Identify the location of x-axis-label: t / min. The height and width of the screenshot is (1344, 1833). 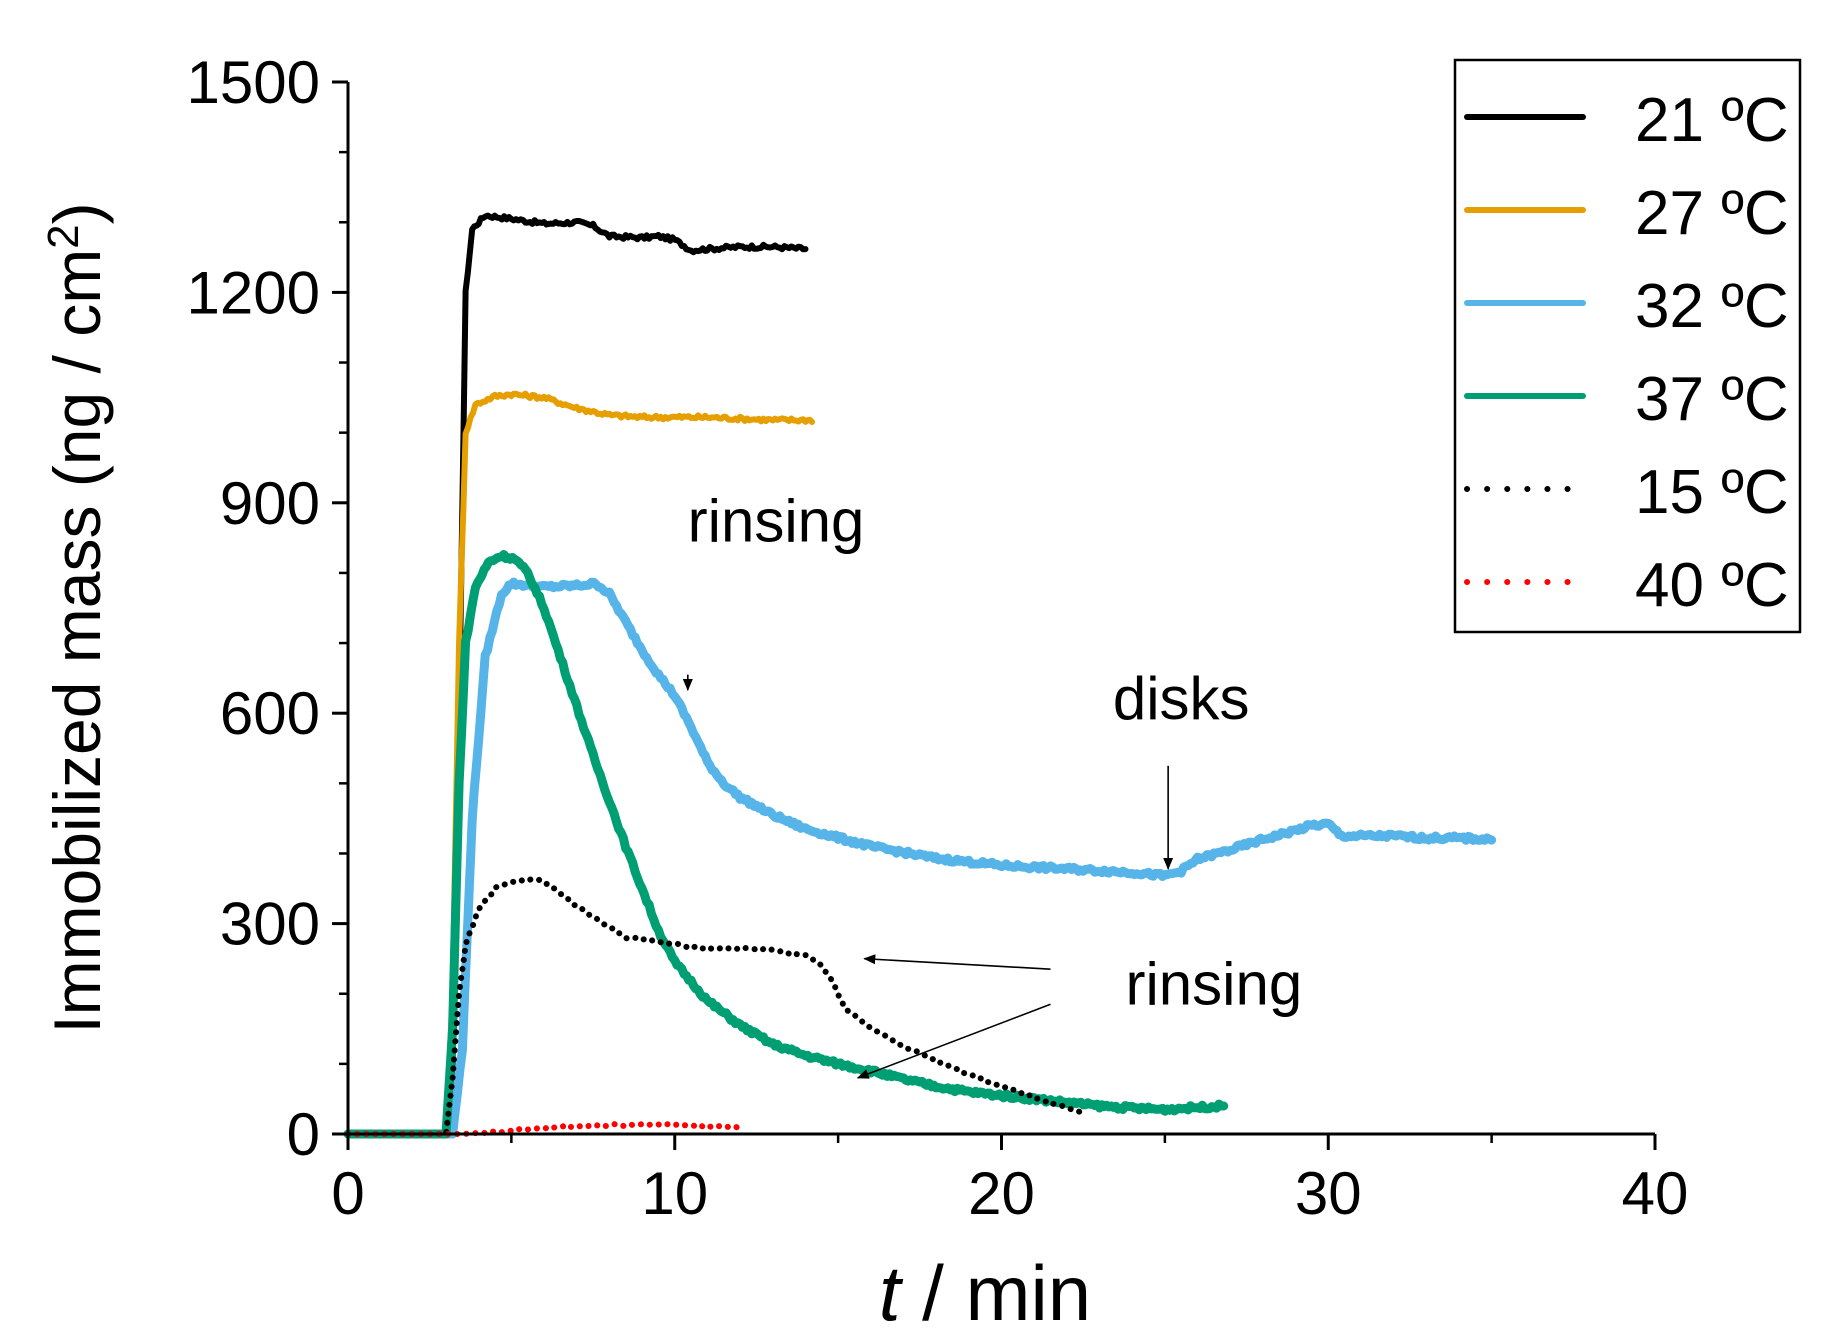
(985, 1293).